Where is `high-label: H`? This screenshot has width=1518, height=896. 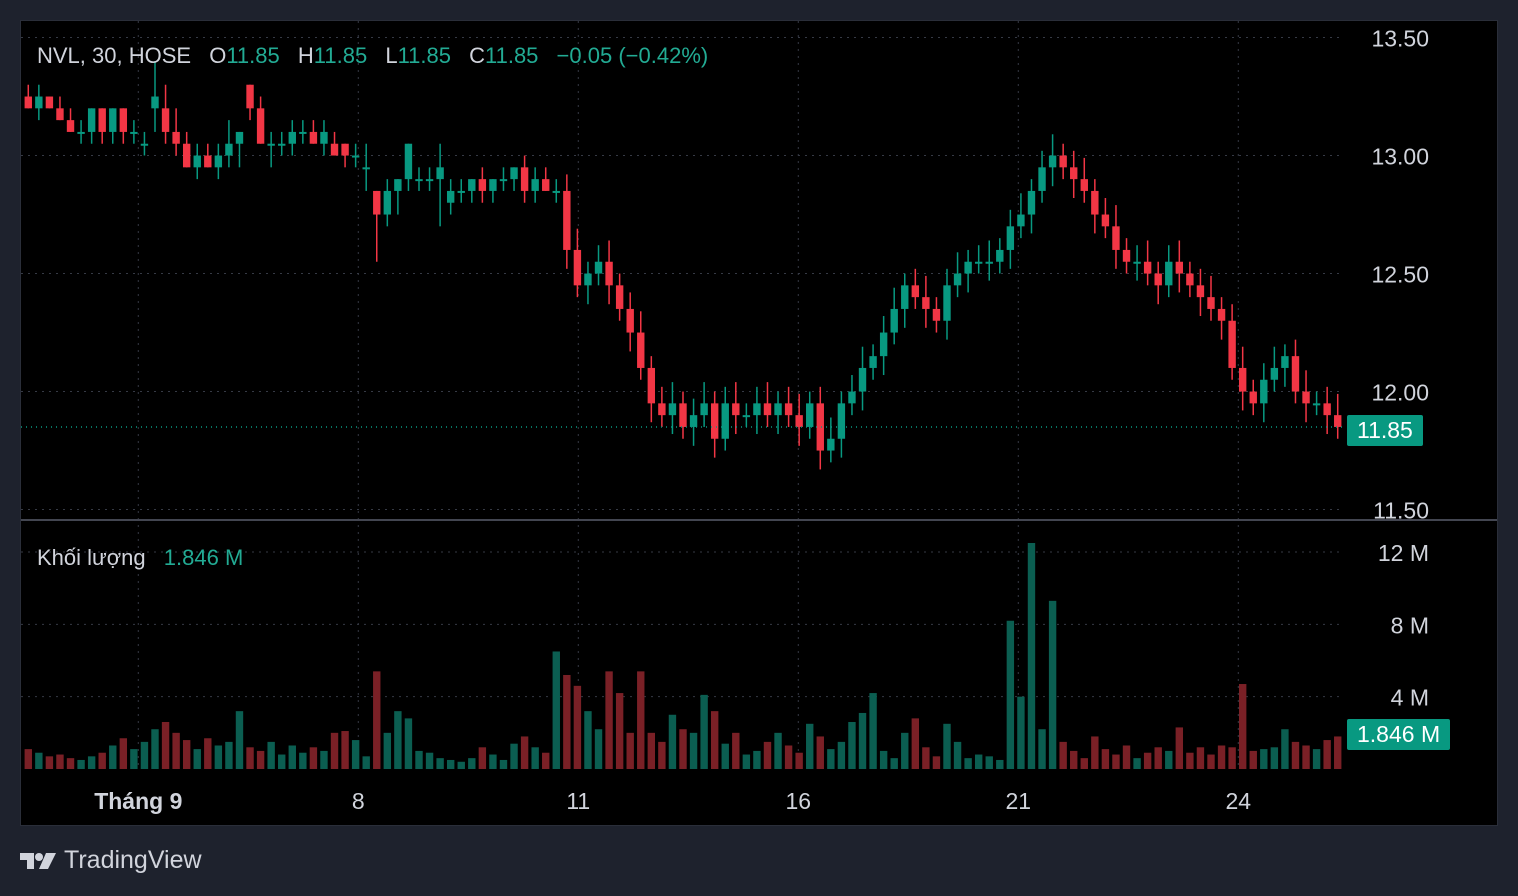 high-label: H is located at coordinates (305, 55).